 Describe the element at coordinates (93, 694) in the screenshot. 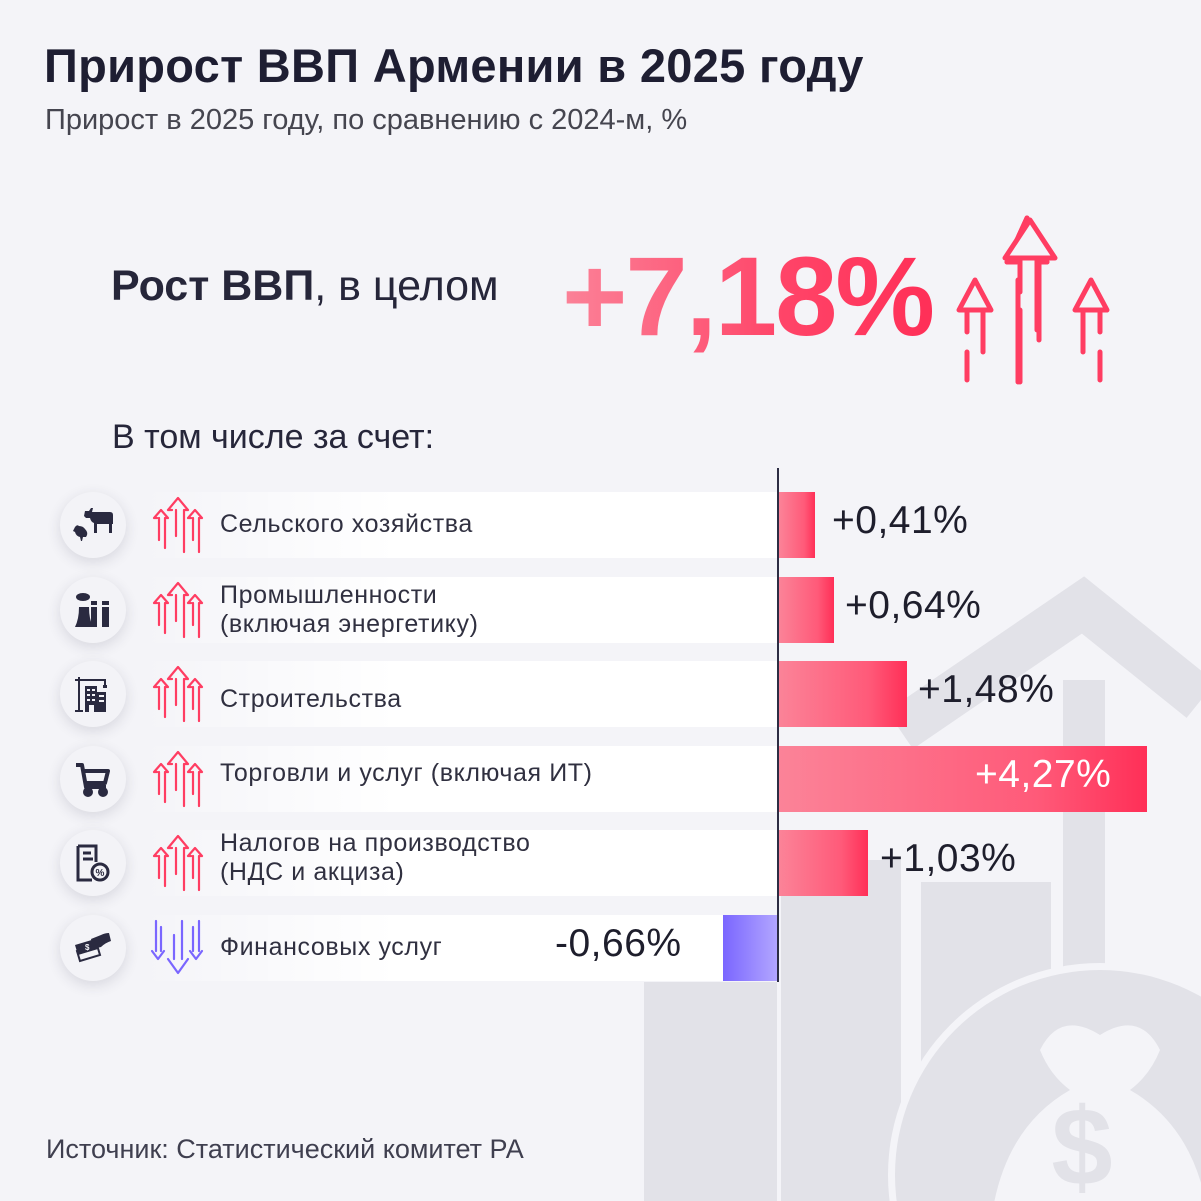

I see `construction-icon` at that location.